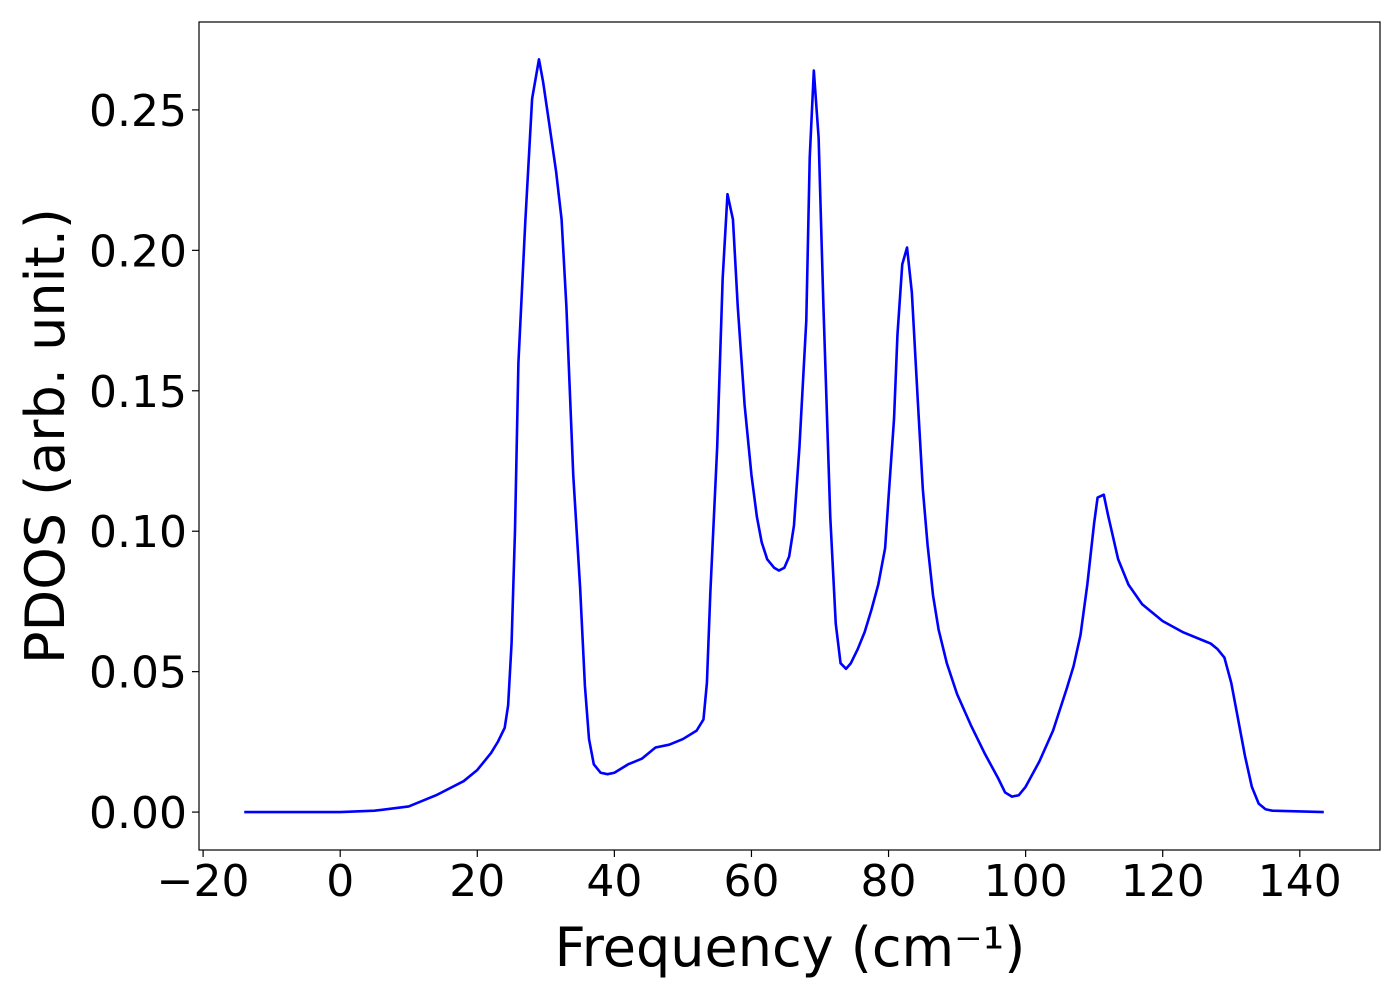 This screenshot has height=1000, width=1400. I want to click on y-tick-label: 0.20, so click(138, 251).